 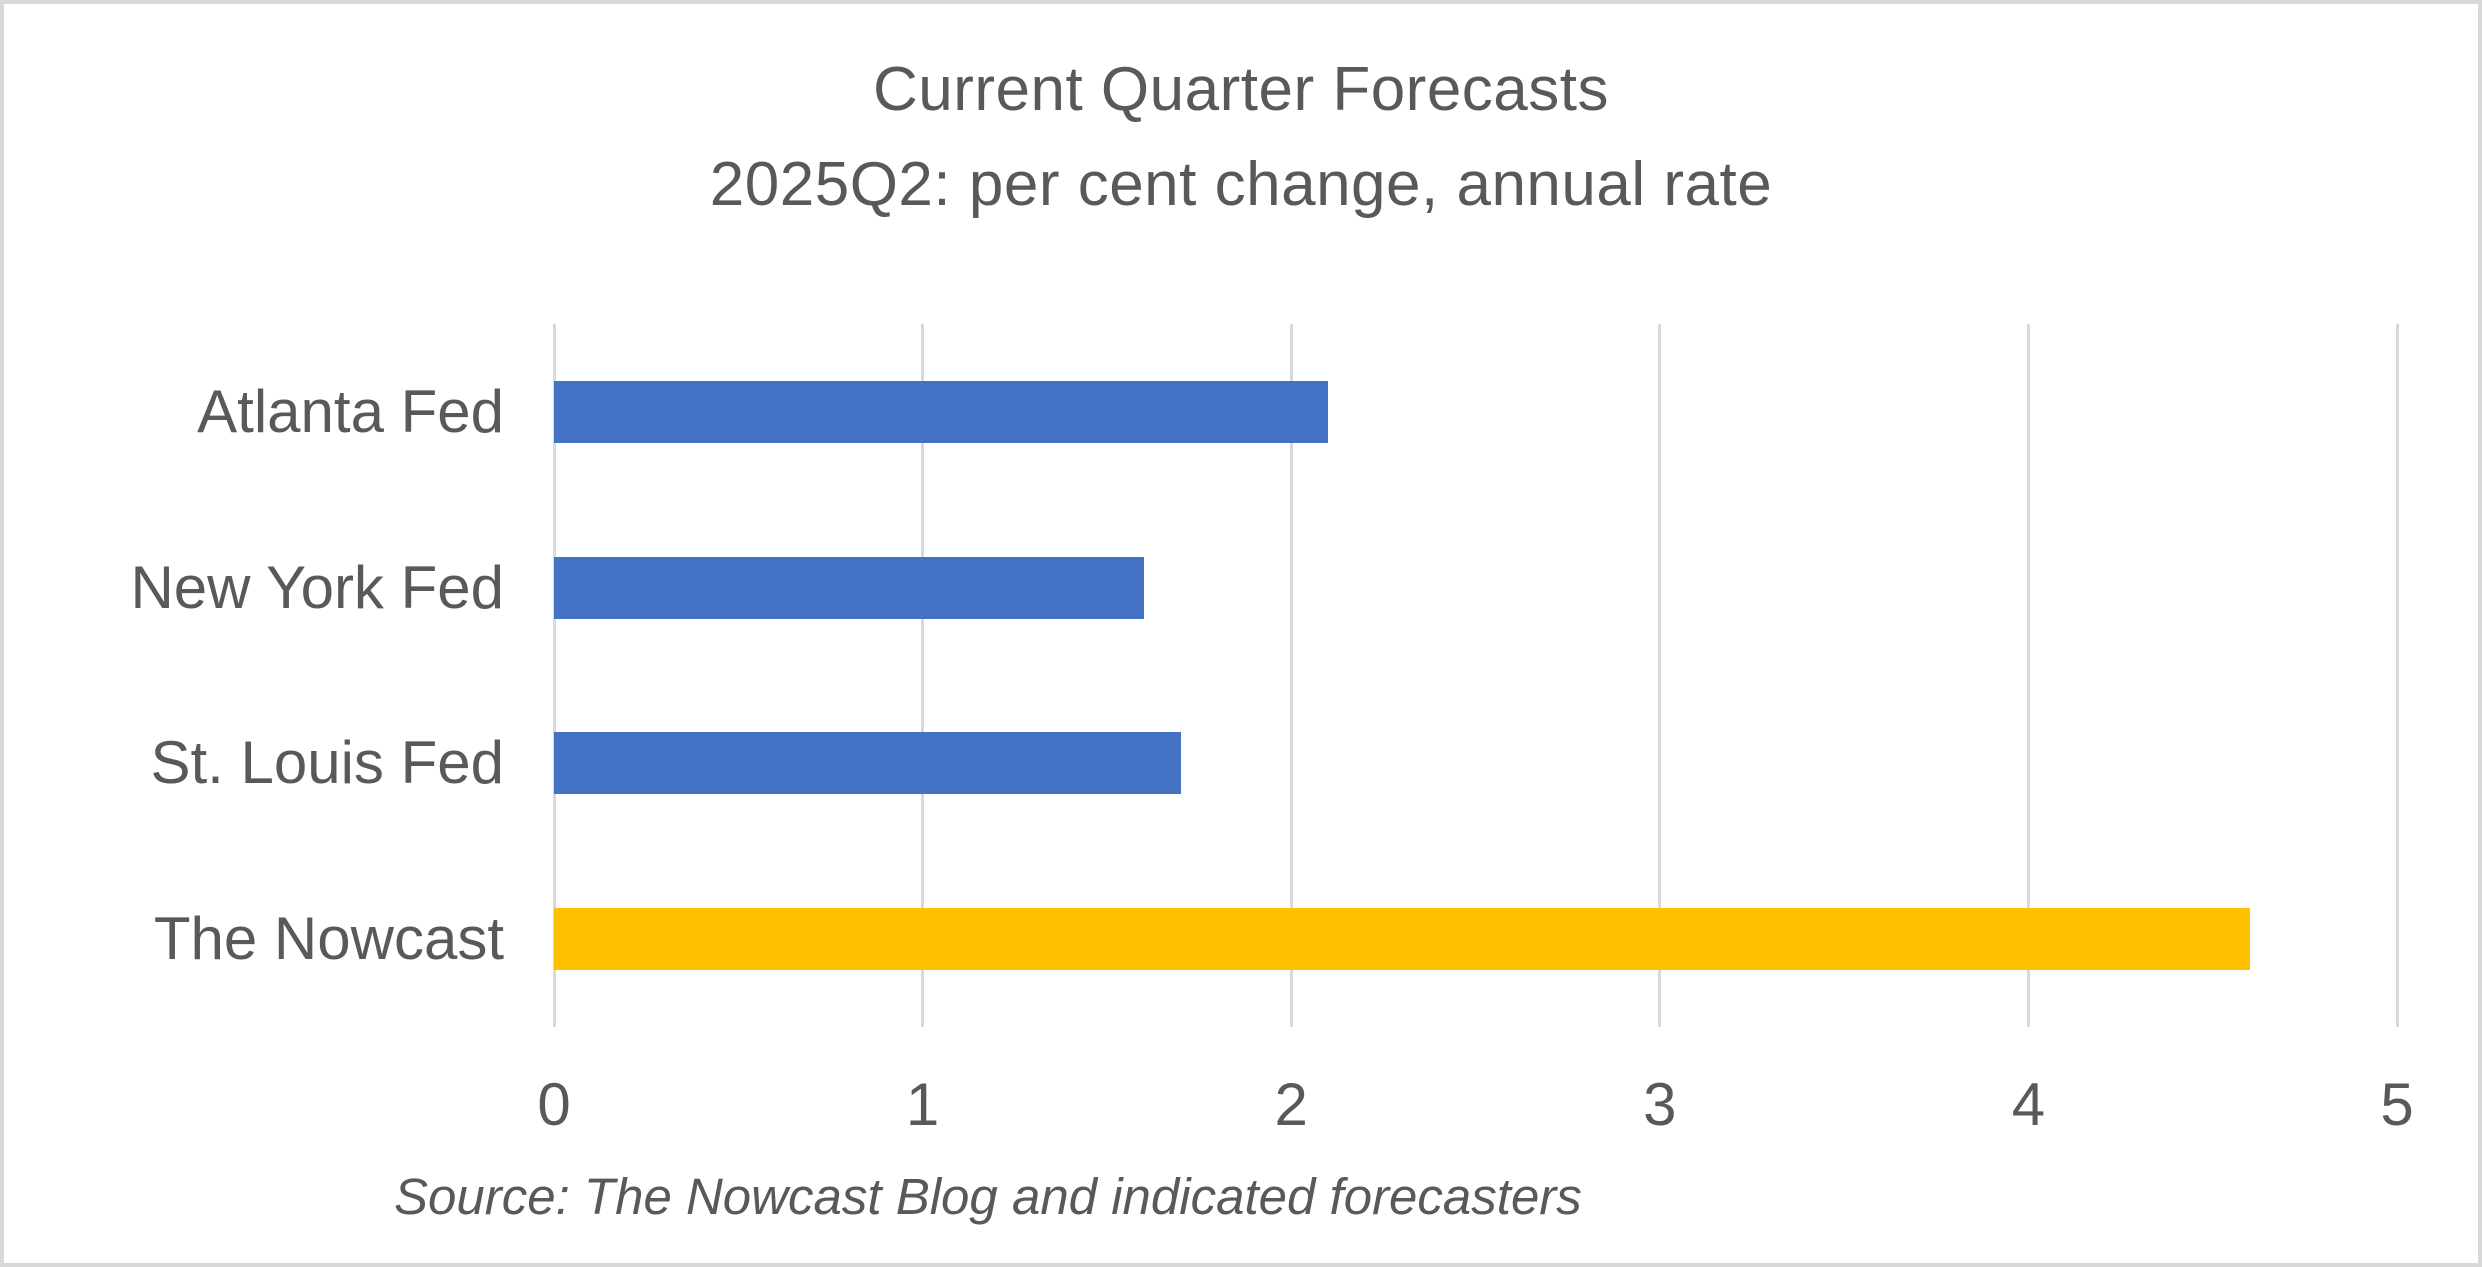 I want to click on x-tick-label-5: 5, so click(x=2397, y=1104).